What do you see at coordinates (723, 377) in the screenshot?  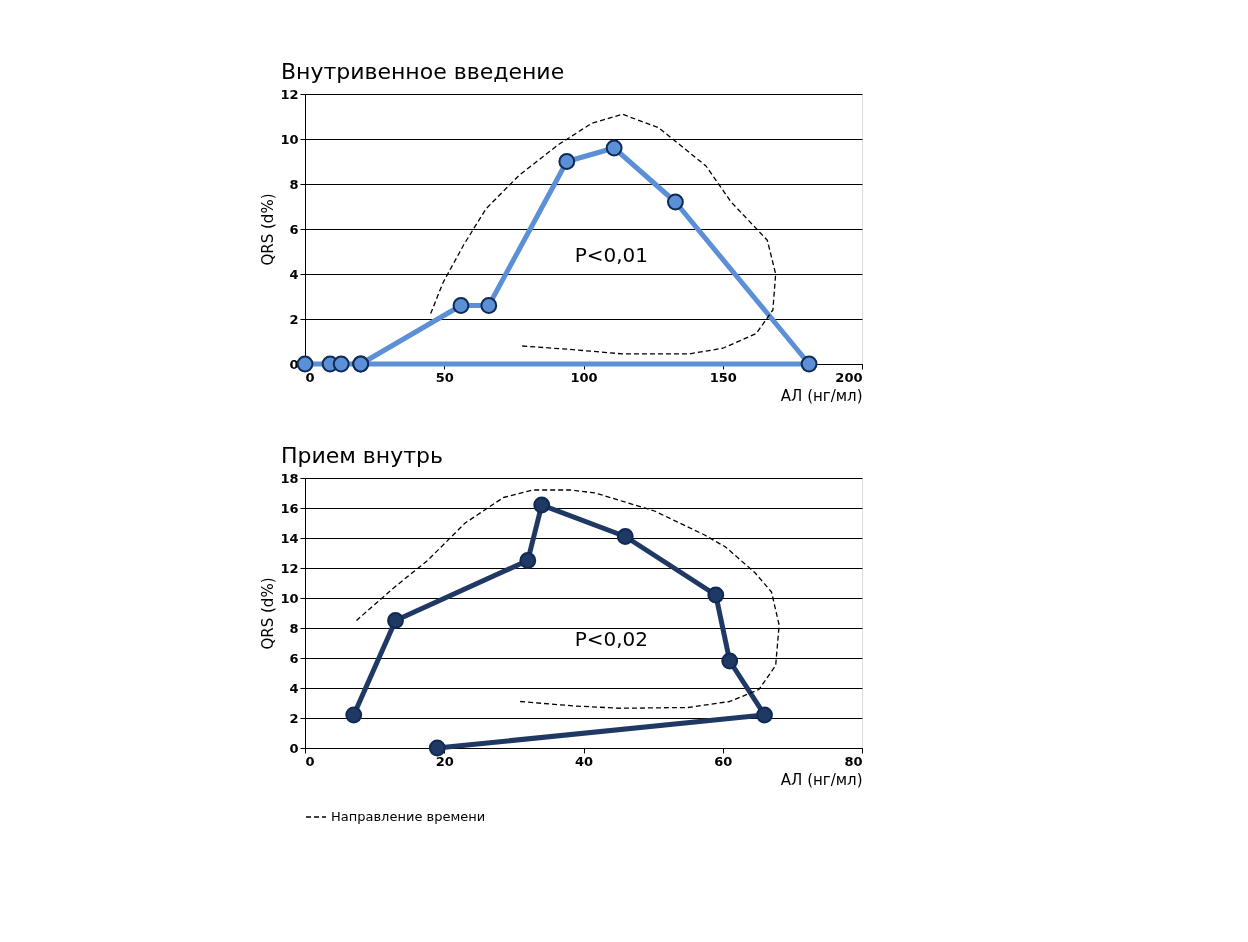 I see `x-tick-label: 150` at bounding box center [723, 377].